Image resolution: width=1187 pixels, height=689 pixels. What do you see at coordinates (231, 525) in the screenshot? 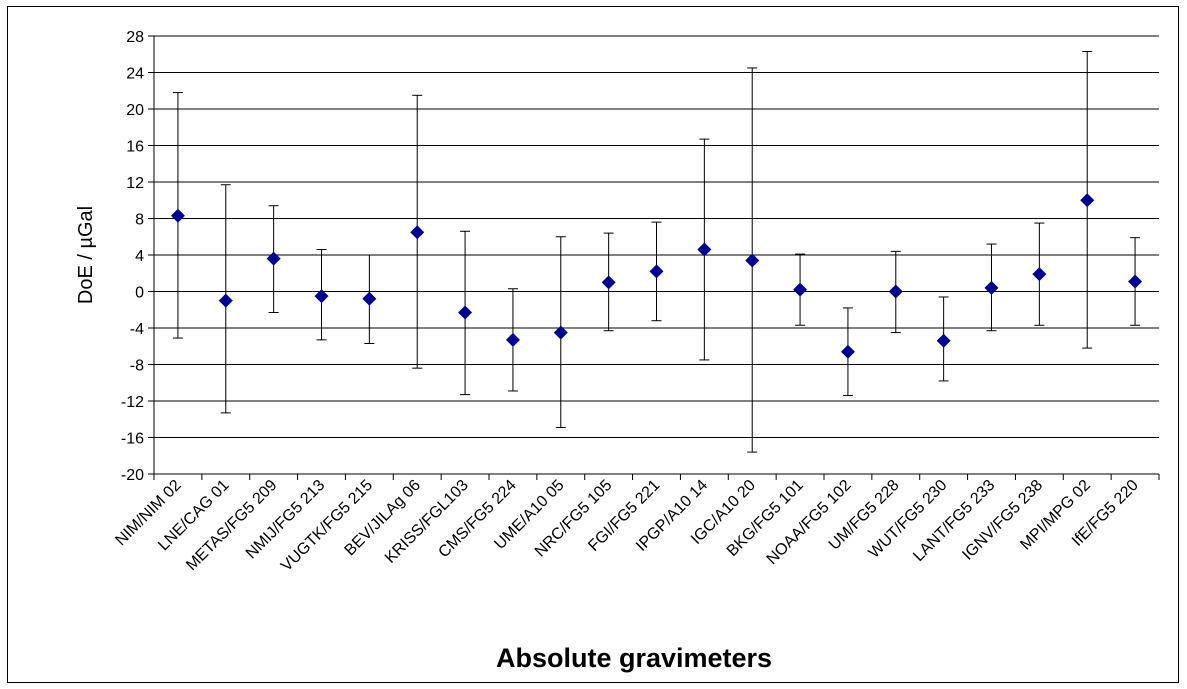
I see `x-tick-label: METAS/FG5 209` at bounding box center [231, 525].